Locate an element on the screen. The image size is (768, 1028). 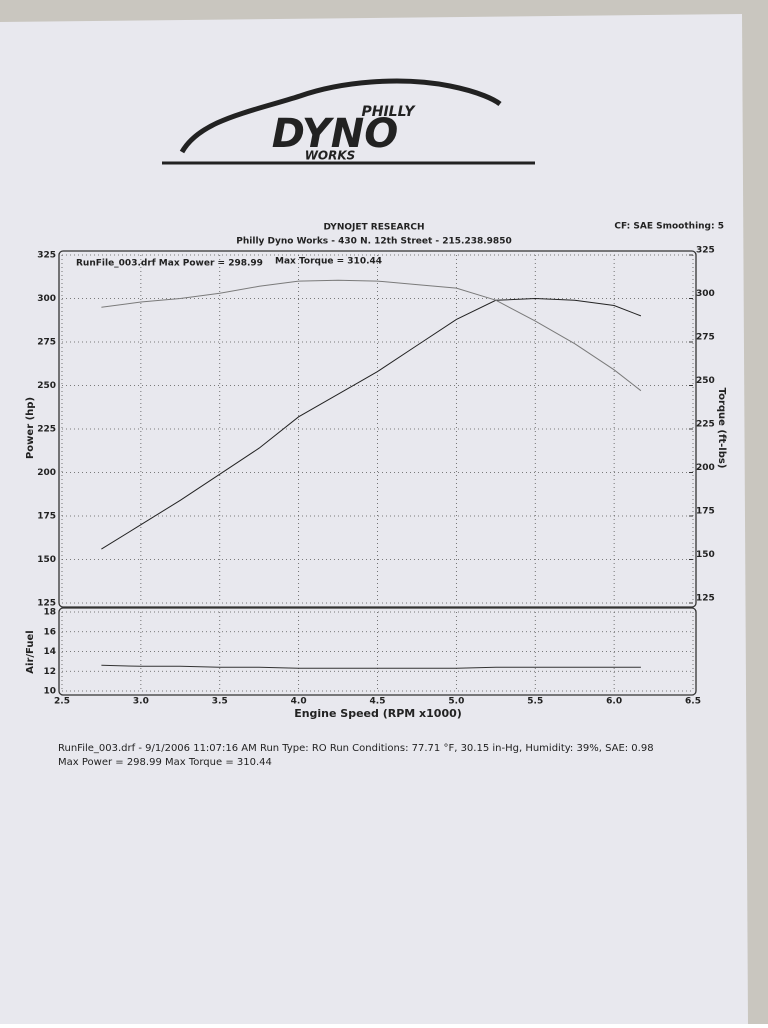
y-tick-label: 16 is located at coordinates (49, 632).